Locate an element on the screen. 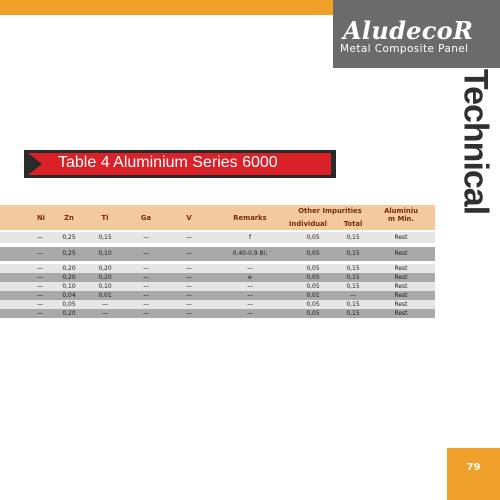  table-cell: f is located at coordinates (250, 237).